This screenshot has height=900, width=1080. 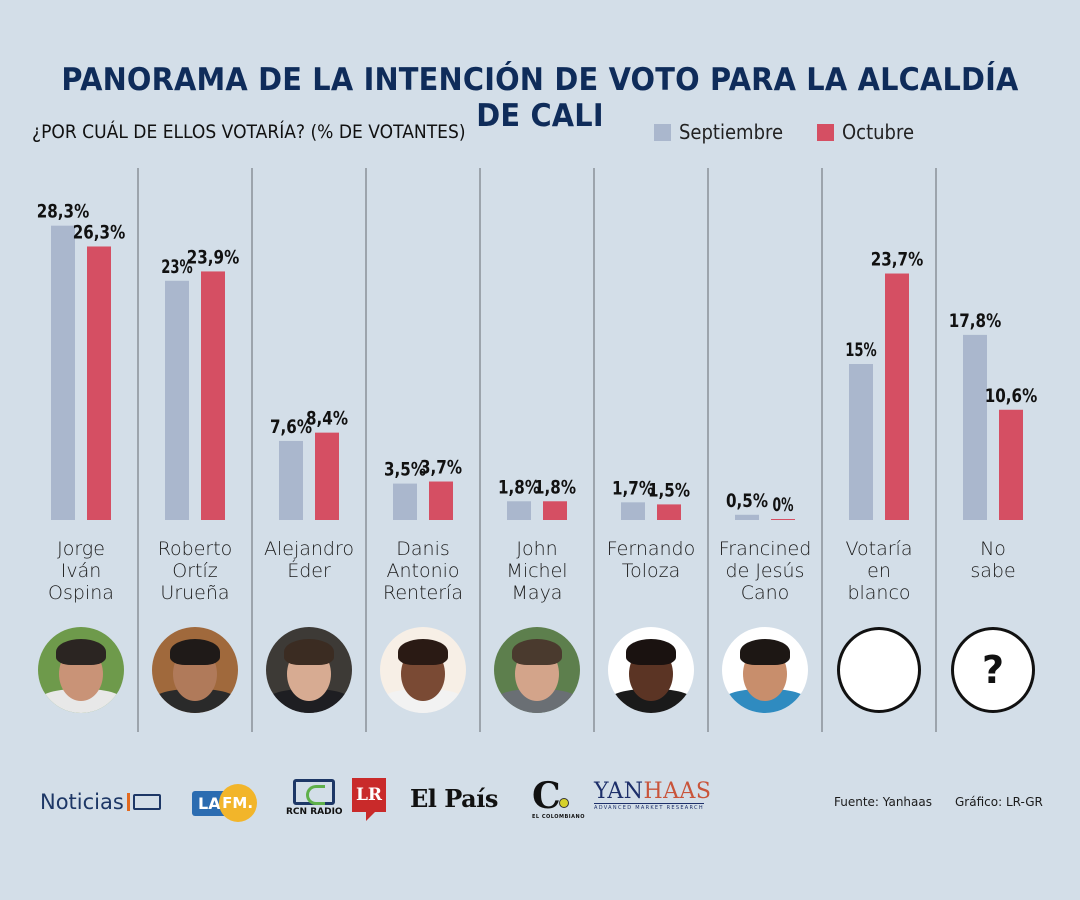 I want to click on legend-item-septiembre: Septiembre, so click(x=724, y=132).